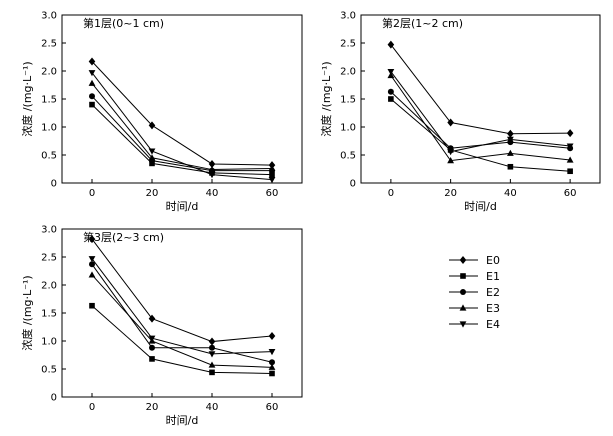 The width and height of the screenshot is (613, 436). Describe the element at coordinates (493, 308) in the screenshot. I see `legend-label-e3: E3` at that location.